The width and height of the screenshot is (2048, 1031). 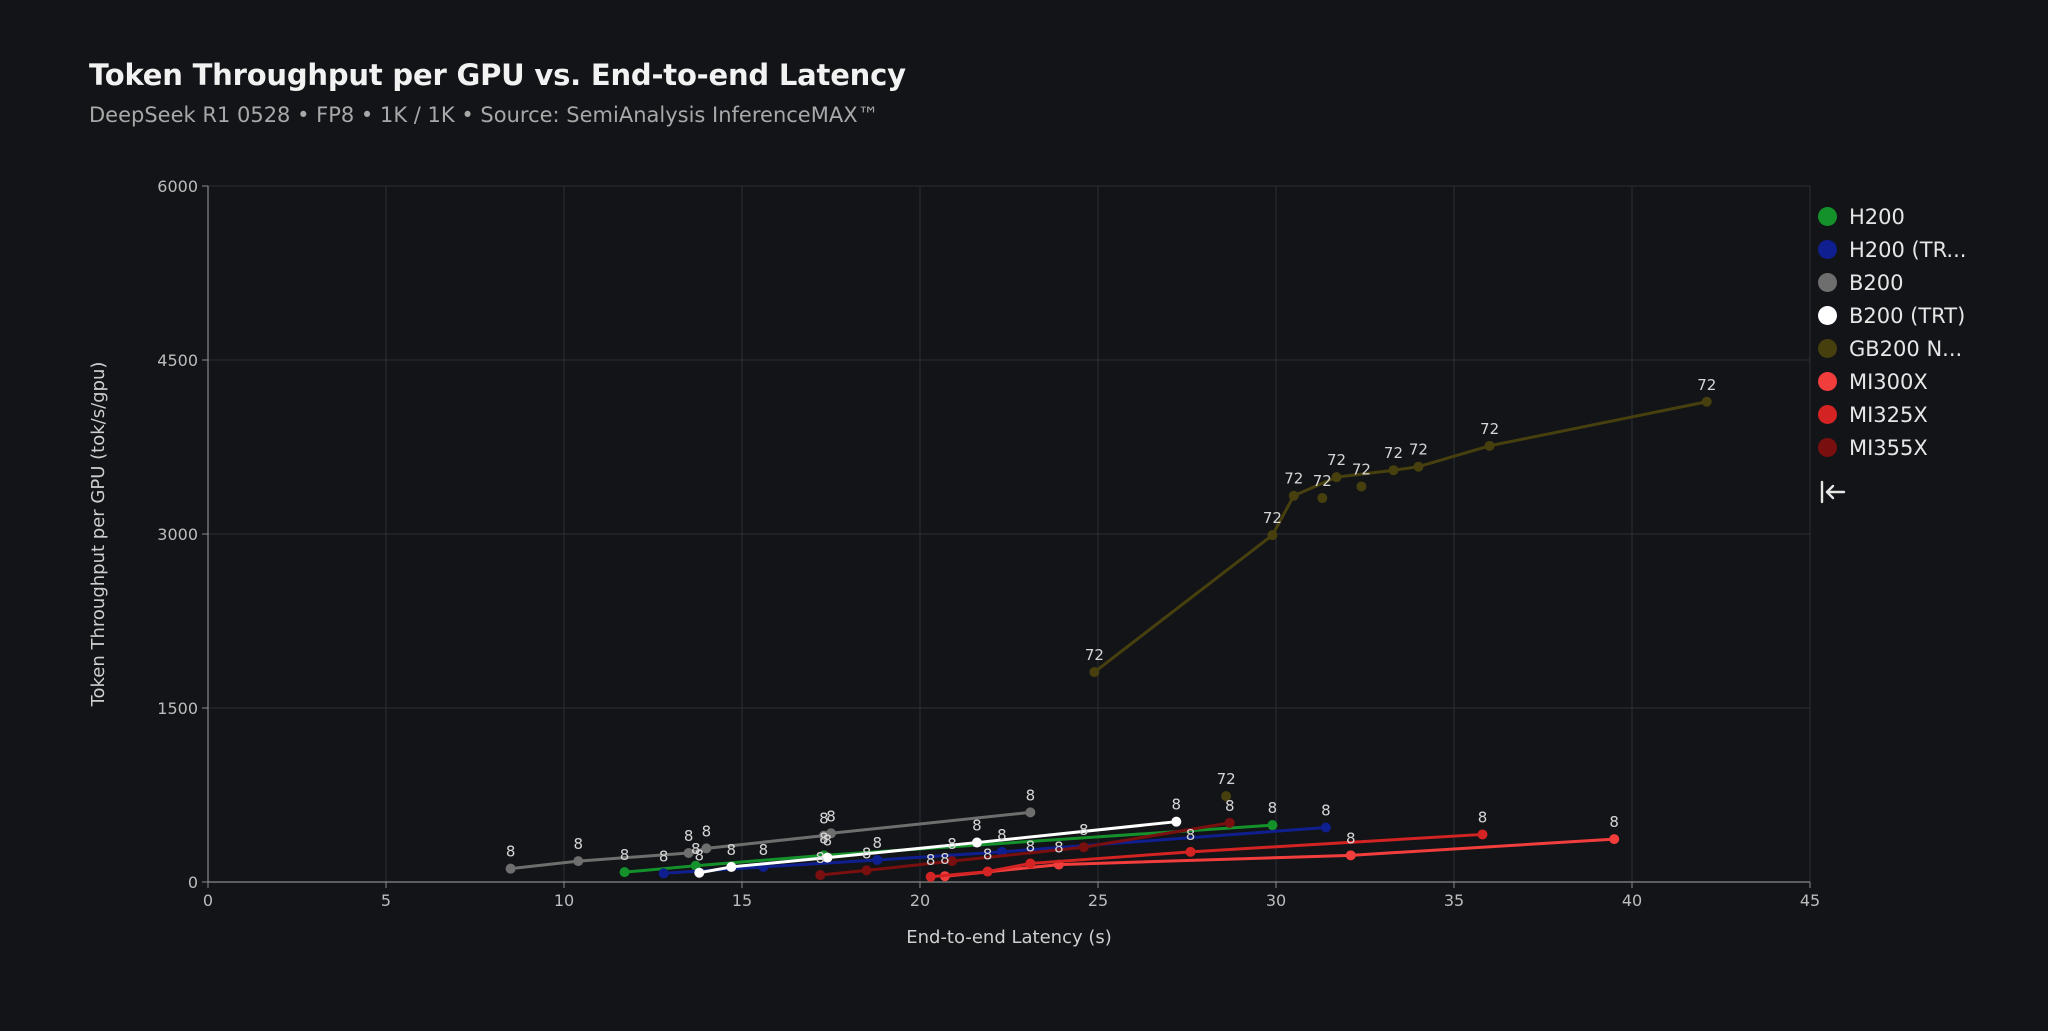 I want to click on collapse-arrow-icon, so click(x=1833, y=492).